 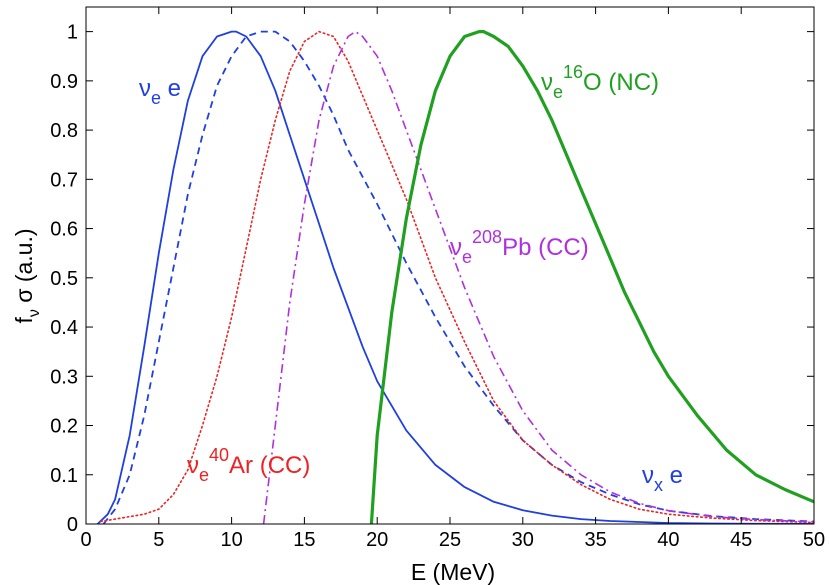 I want to click on annotation-nue-o16: νe16O (NC), so click(x=600, y=82).